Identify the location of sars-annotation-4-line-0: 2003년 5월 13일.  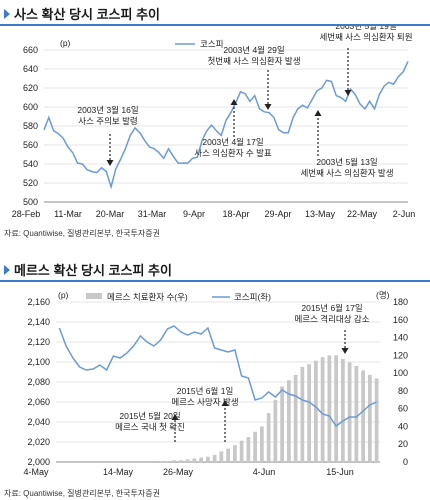
(346, 162).